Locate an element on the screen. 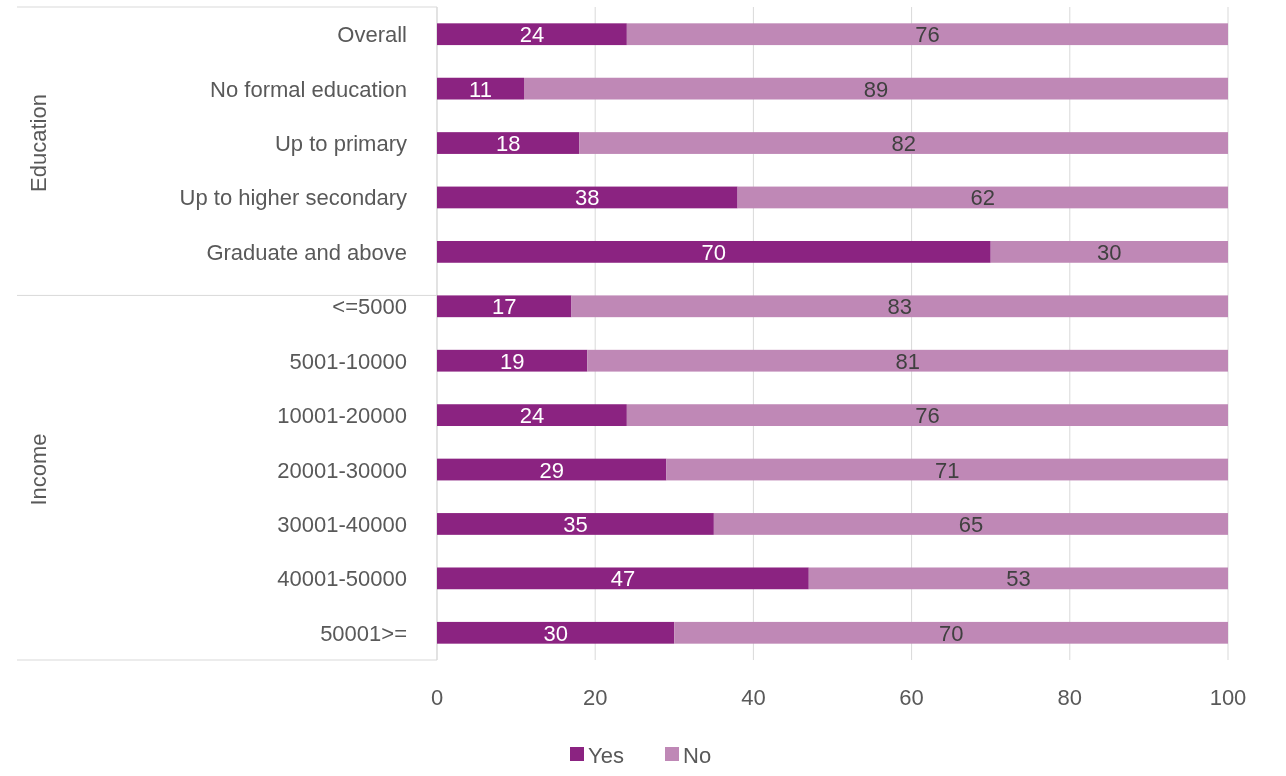  data-label: 82 is located at coordinates (903, 144).